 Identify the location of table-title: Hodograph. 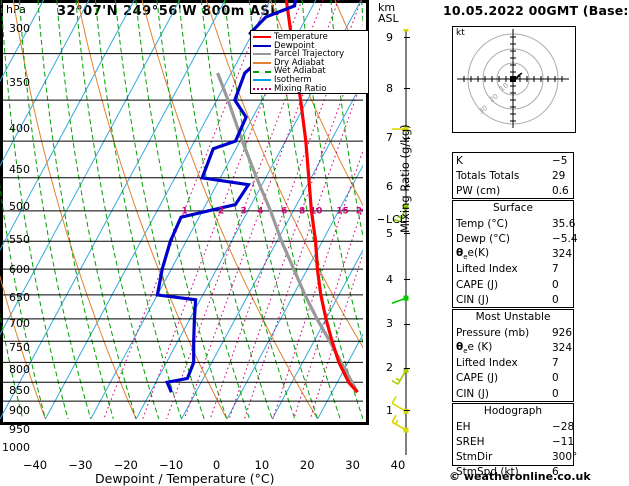
(513, 411).